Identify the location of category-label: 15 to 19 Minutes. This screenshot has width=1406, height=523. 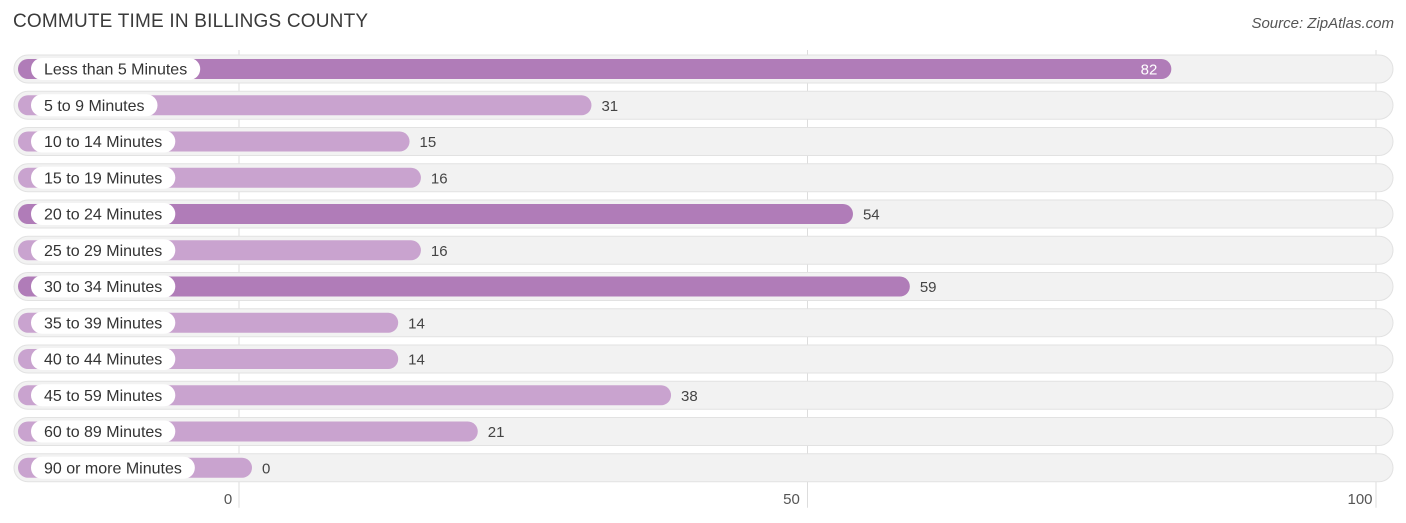
(103, 178).